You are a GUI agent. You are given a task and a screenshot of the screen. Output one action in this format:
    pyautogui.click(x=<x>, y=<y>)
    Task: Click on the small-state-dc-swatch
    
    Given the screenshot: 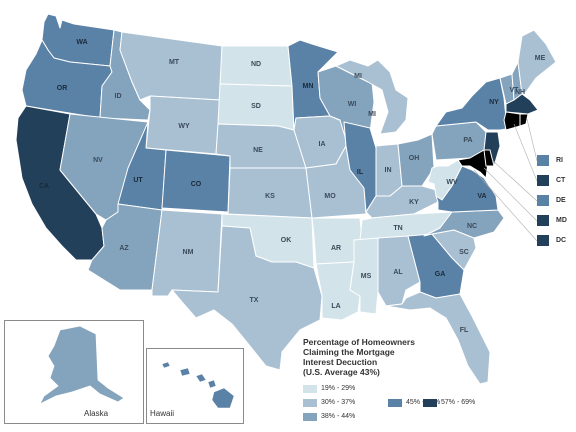 What is the action you would take?
    pyautogui.click(x=543, y=240)
    